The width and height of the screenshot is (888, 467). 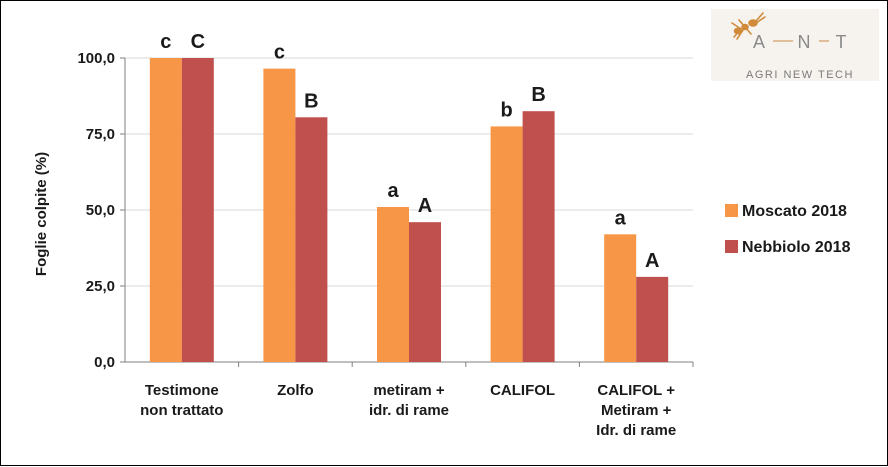 I want to click on logo-letter-t: T, so click(x=841, y=42).